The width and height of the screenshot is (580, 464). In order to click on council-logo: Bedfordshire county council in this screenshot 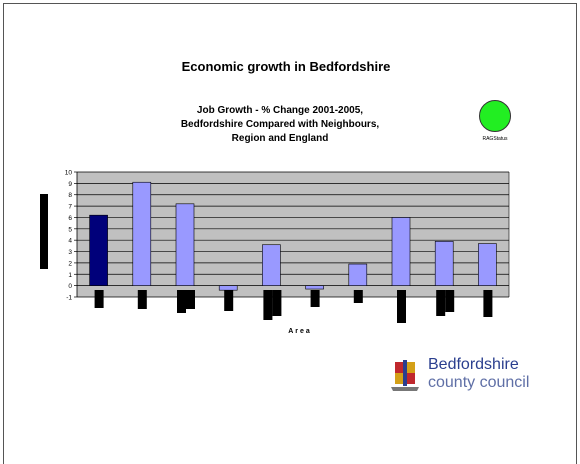, I will do `click(466, 376)`.